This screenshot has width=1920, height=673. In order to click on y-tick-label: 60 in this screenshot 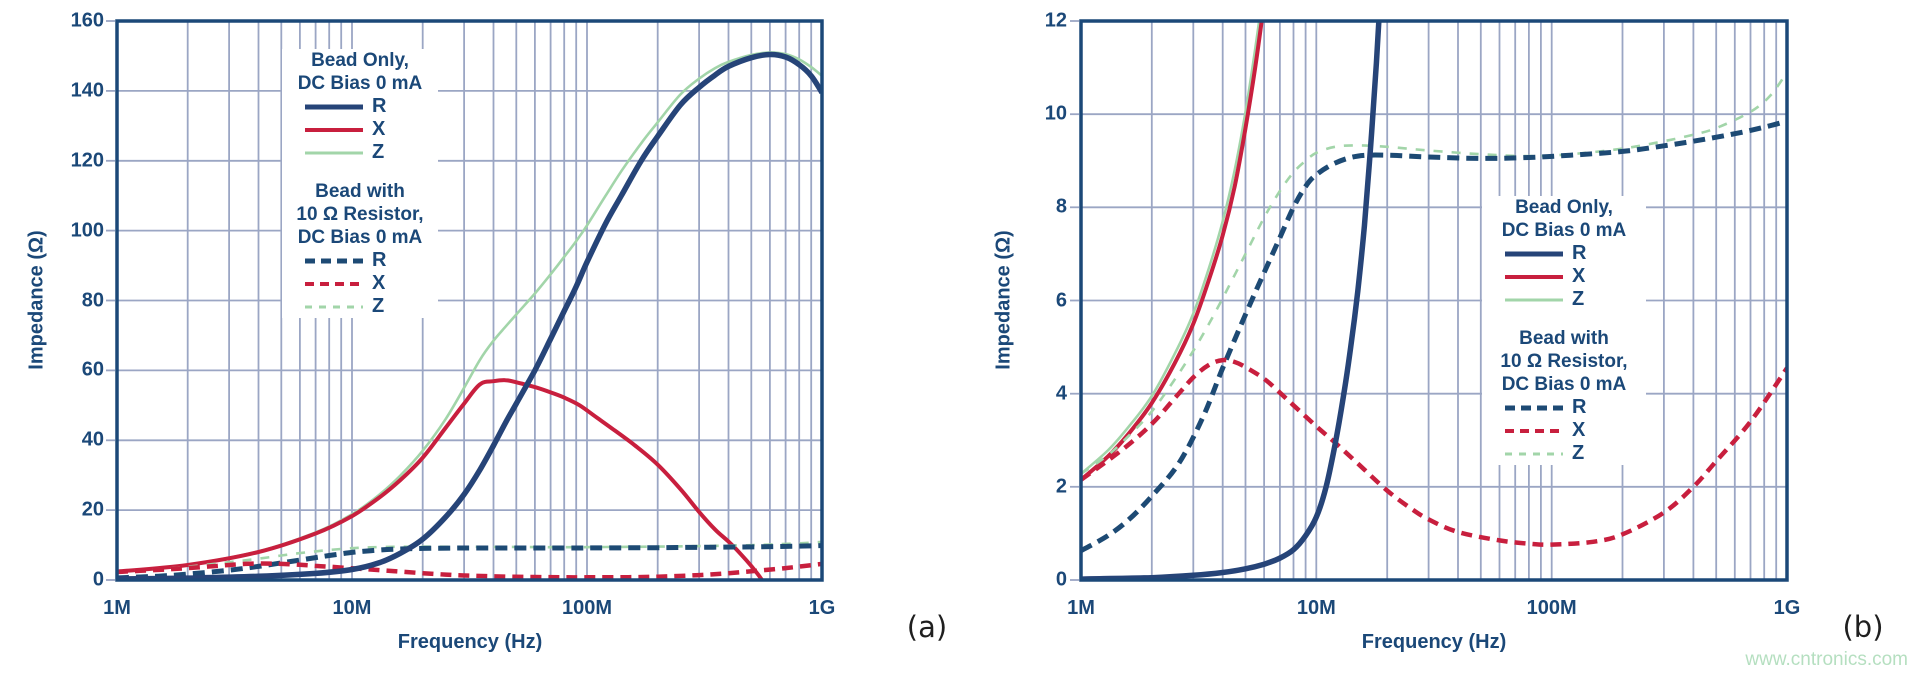, I will do `click(92, 369)`.